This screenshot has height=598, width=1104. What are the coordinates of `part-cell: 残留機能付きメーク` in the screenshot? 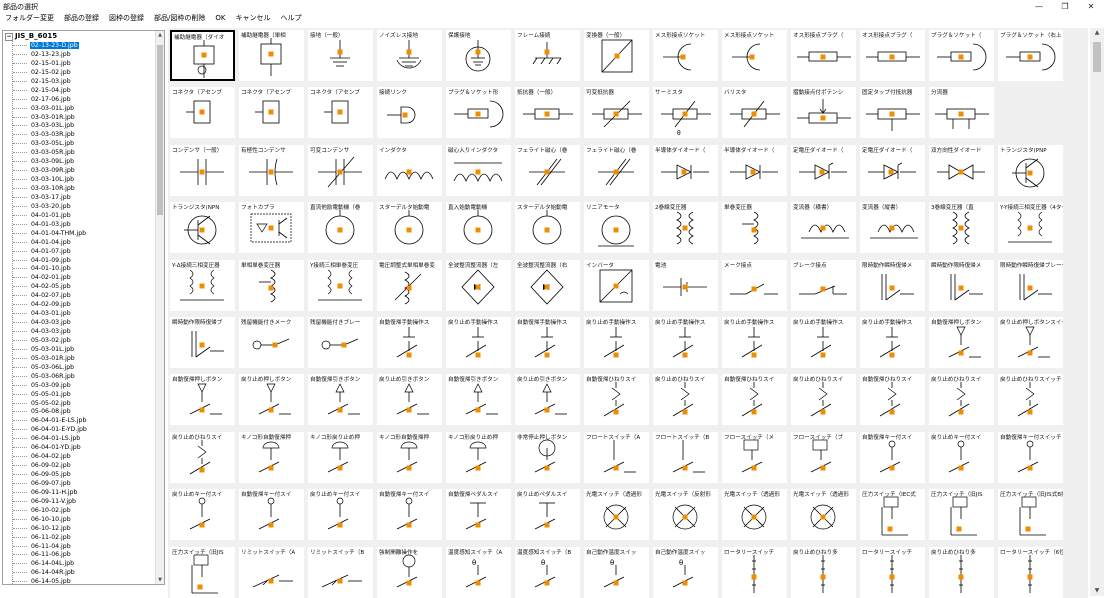 It's located at (271, 342).